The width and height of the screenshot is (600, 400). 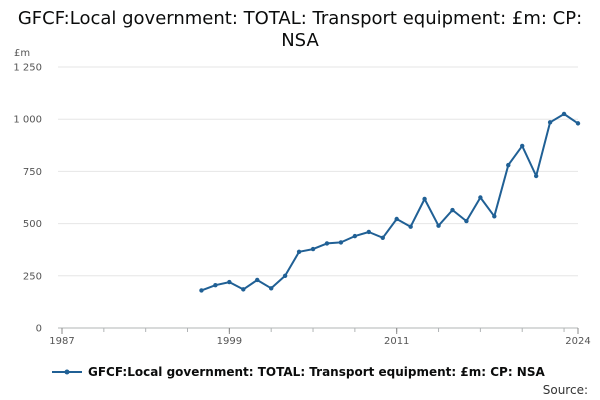 What do you see at coordinates (67, 372) in the screenshot?
I see `legend-swatch` at bounding box center [67, 372].